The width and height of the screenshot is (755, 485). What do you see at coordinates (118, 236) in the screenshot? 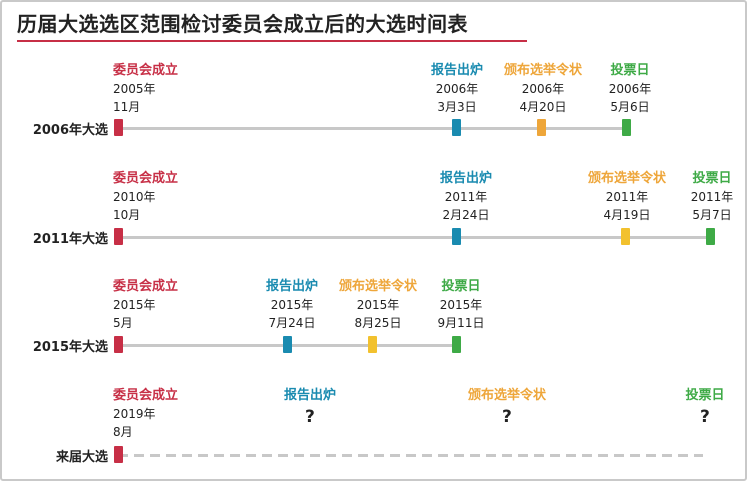
I see `marker-committee-2011` at bounding box center [118, 236].